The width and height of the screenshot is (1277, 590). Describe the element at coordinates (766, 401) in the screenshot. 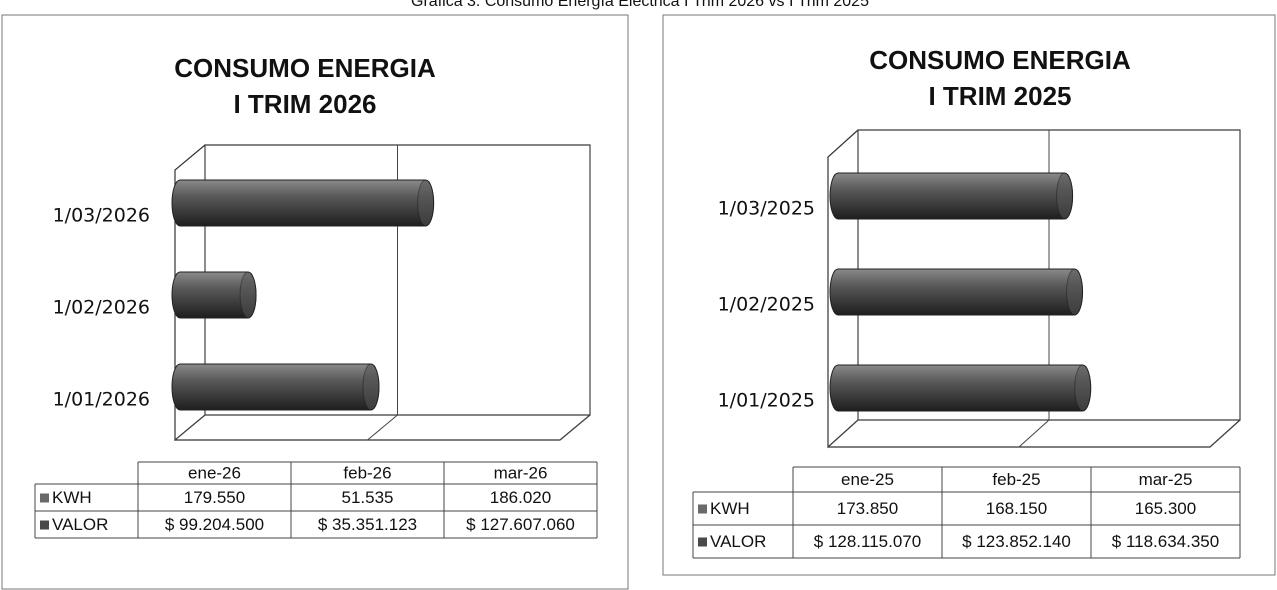

I see `category-label: 1/01/2025` at that location.